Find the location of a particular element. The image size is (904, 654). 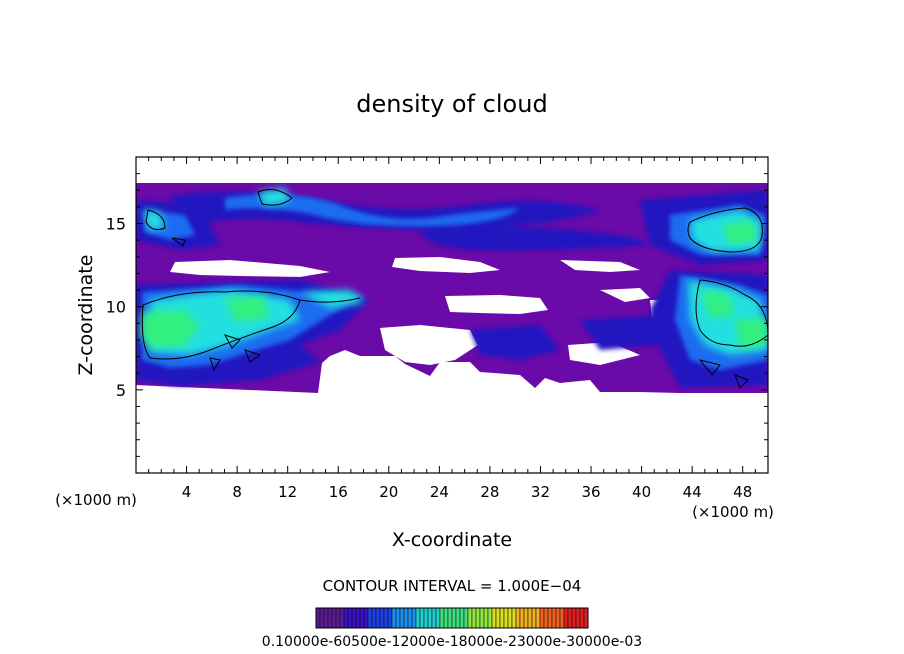

x-tick-label: 28 is located at coordinates (489, 492).